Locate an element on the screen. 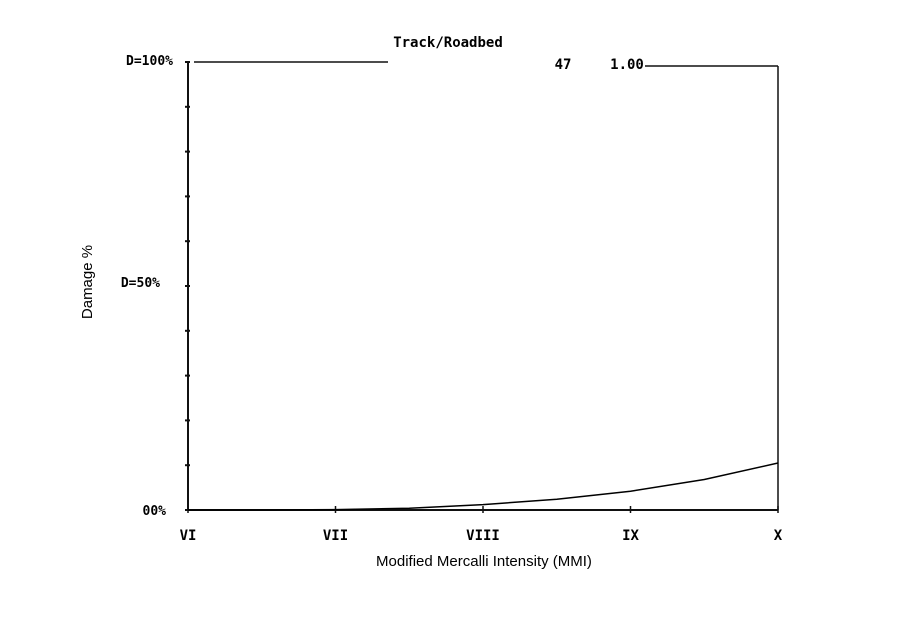 The width and height of the screenshot is (917, 624). factor-label: 1.00 is located at coordinates (627, 65).